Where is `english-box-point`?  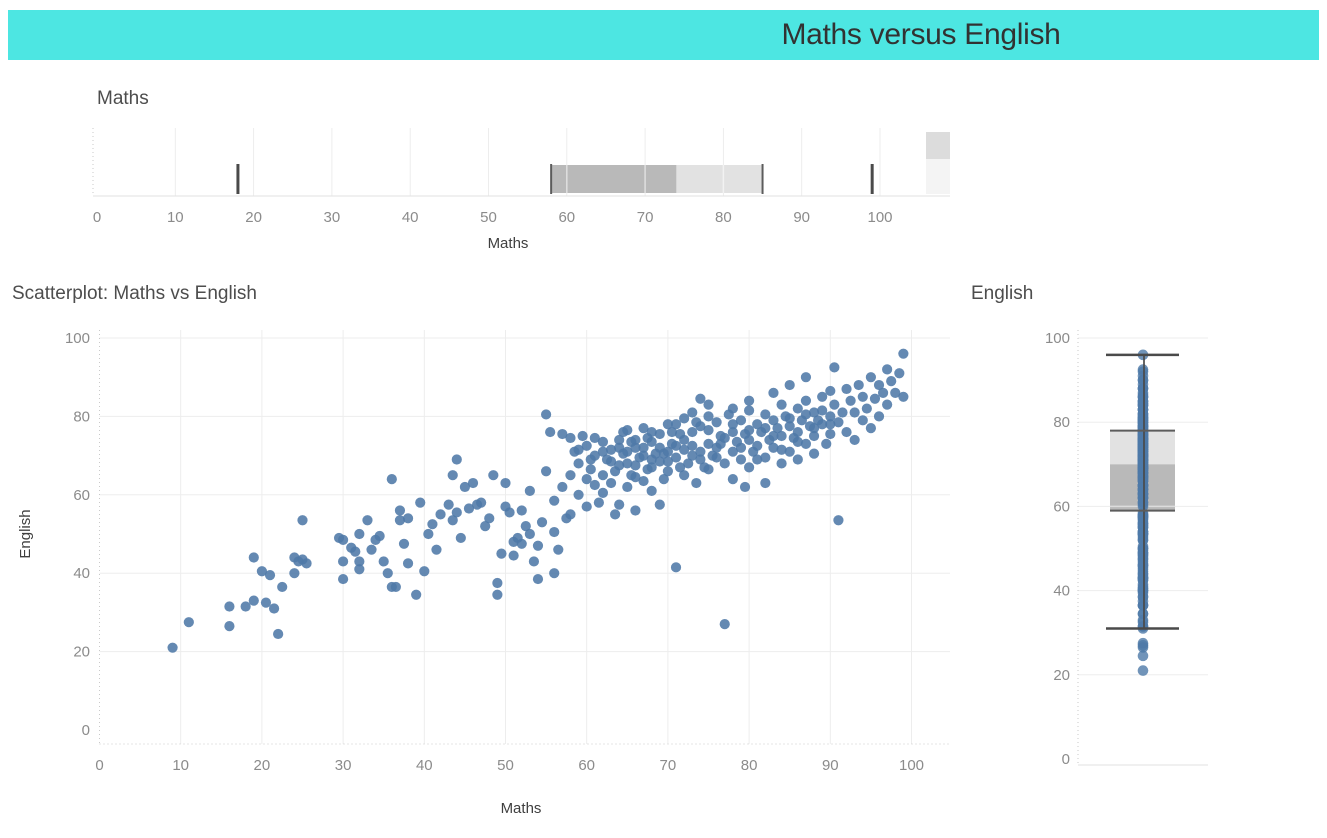
english-box-point is located at coordinates (1143, 670).